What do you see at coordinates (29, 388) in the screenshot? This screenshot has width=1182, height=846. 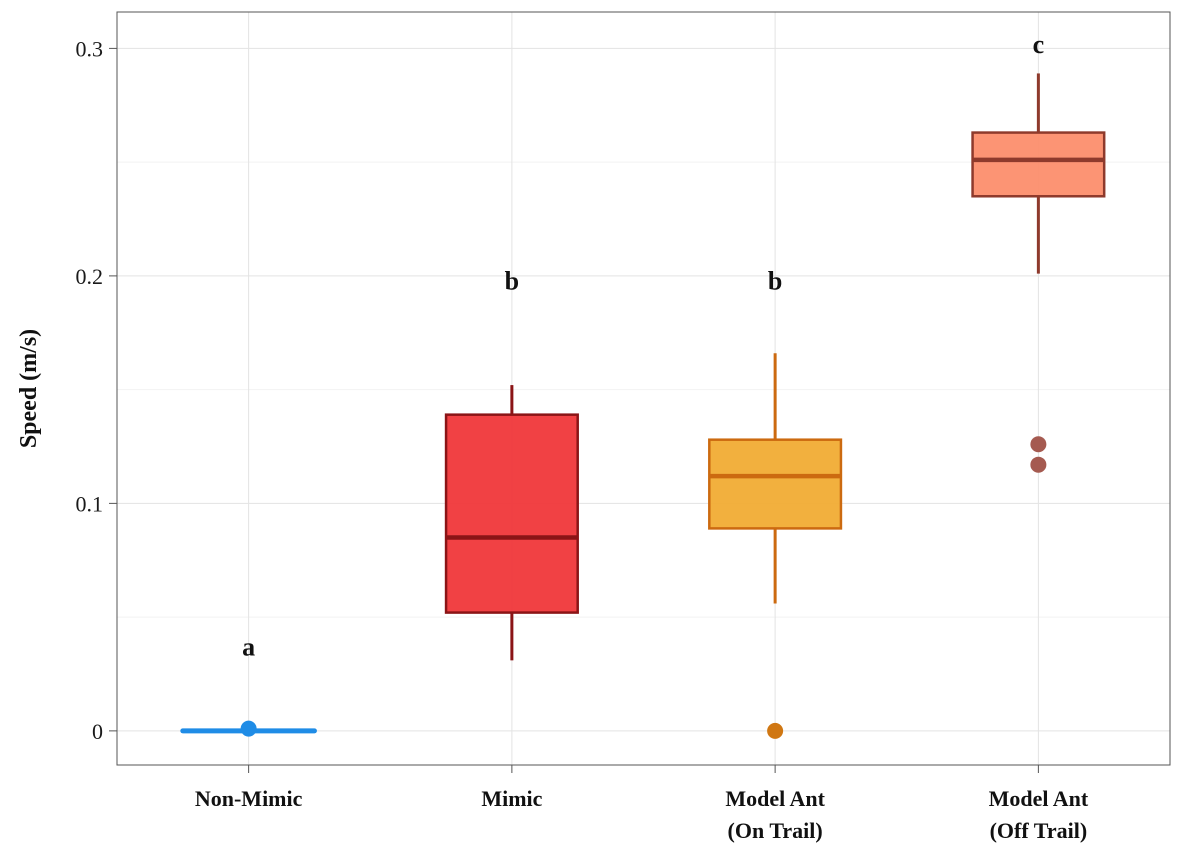 I see `y-axis-label: Speed (m/s)` at bounding box center [29, 388].